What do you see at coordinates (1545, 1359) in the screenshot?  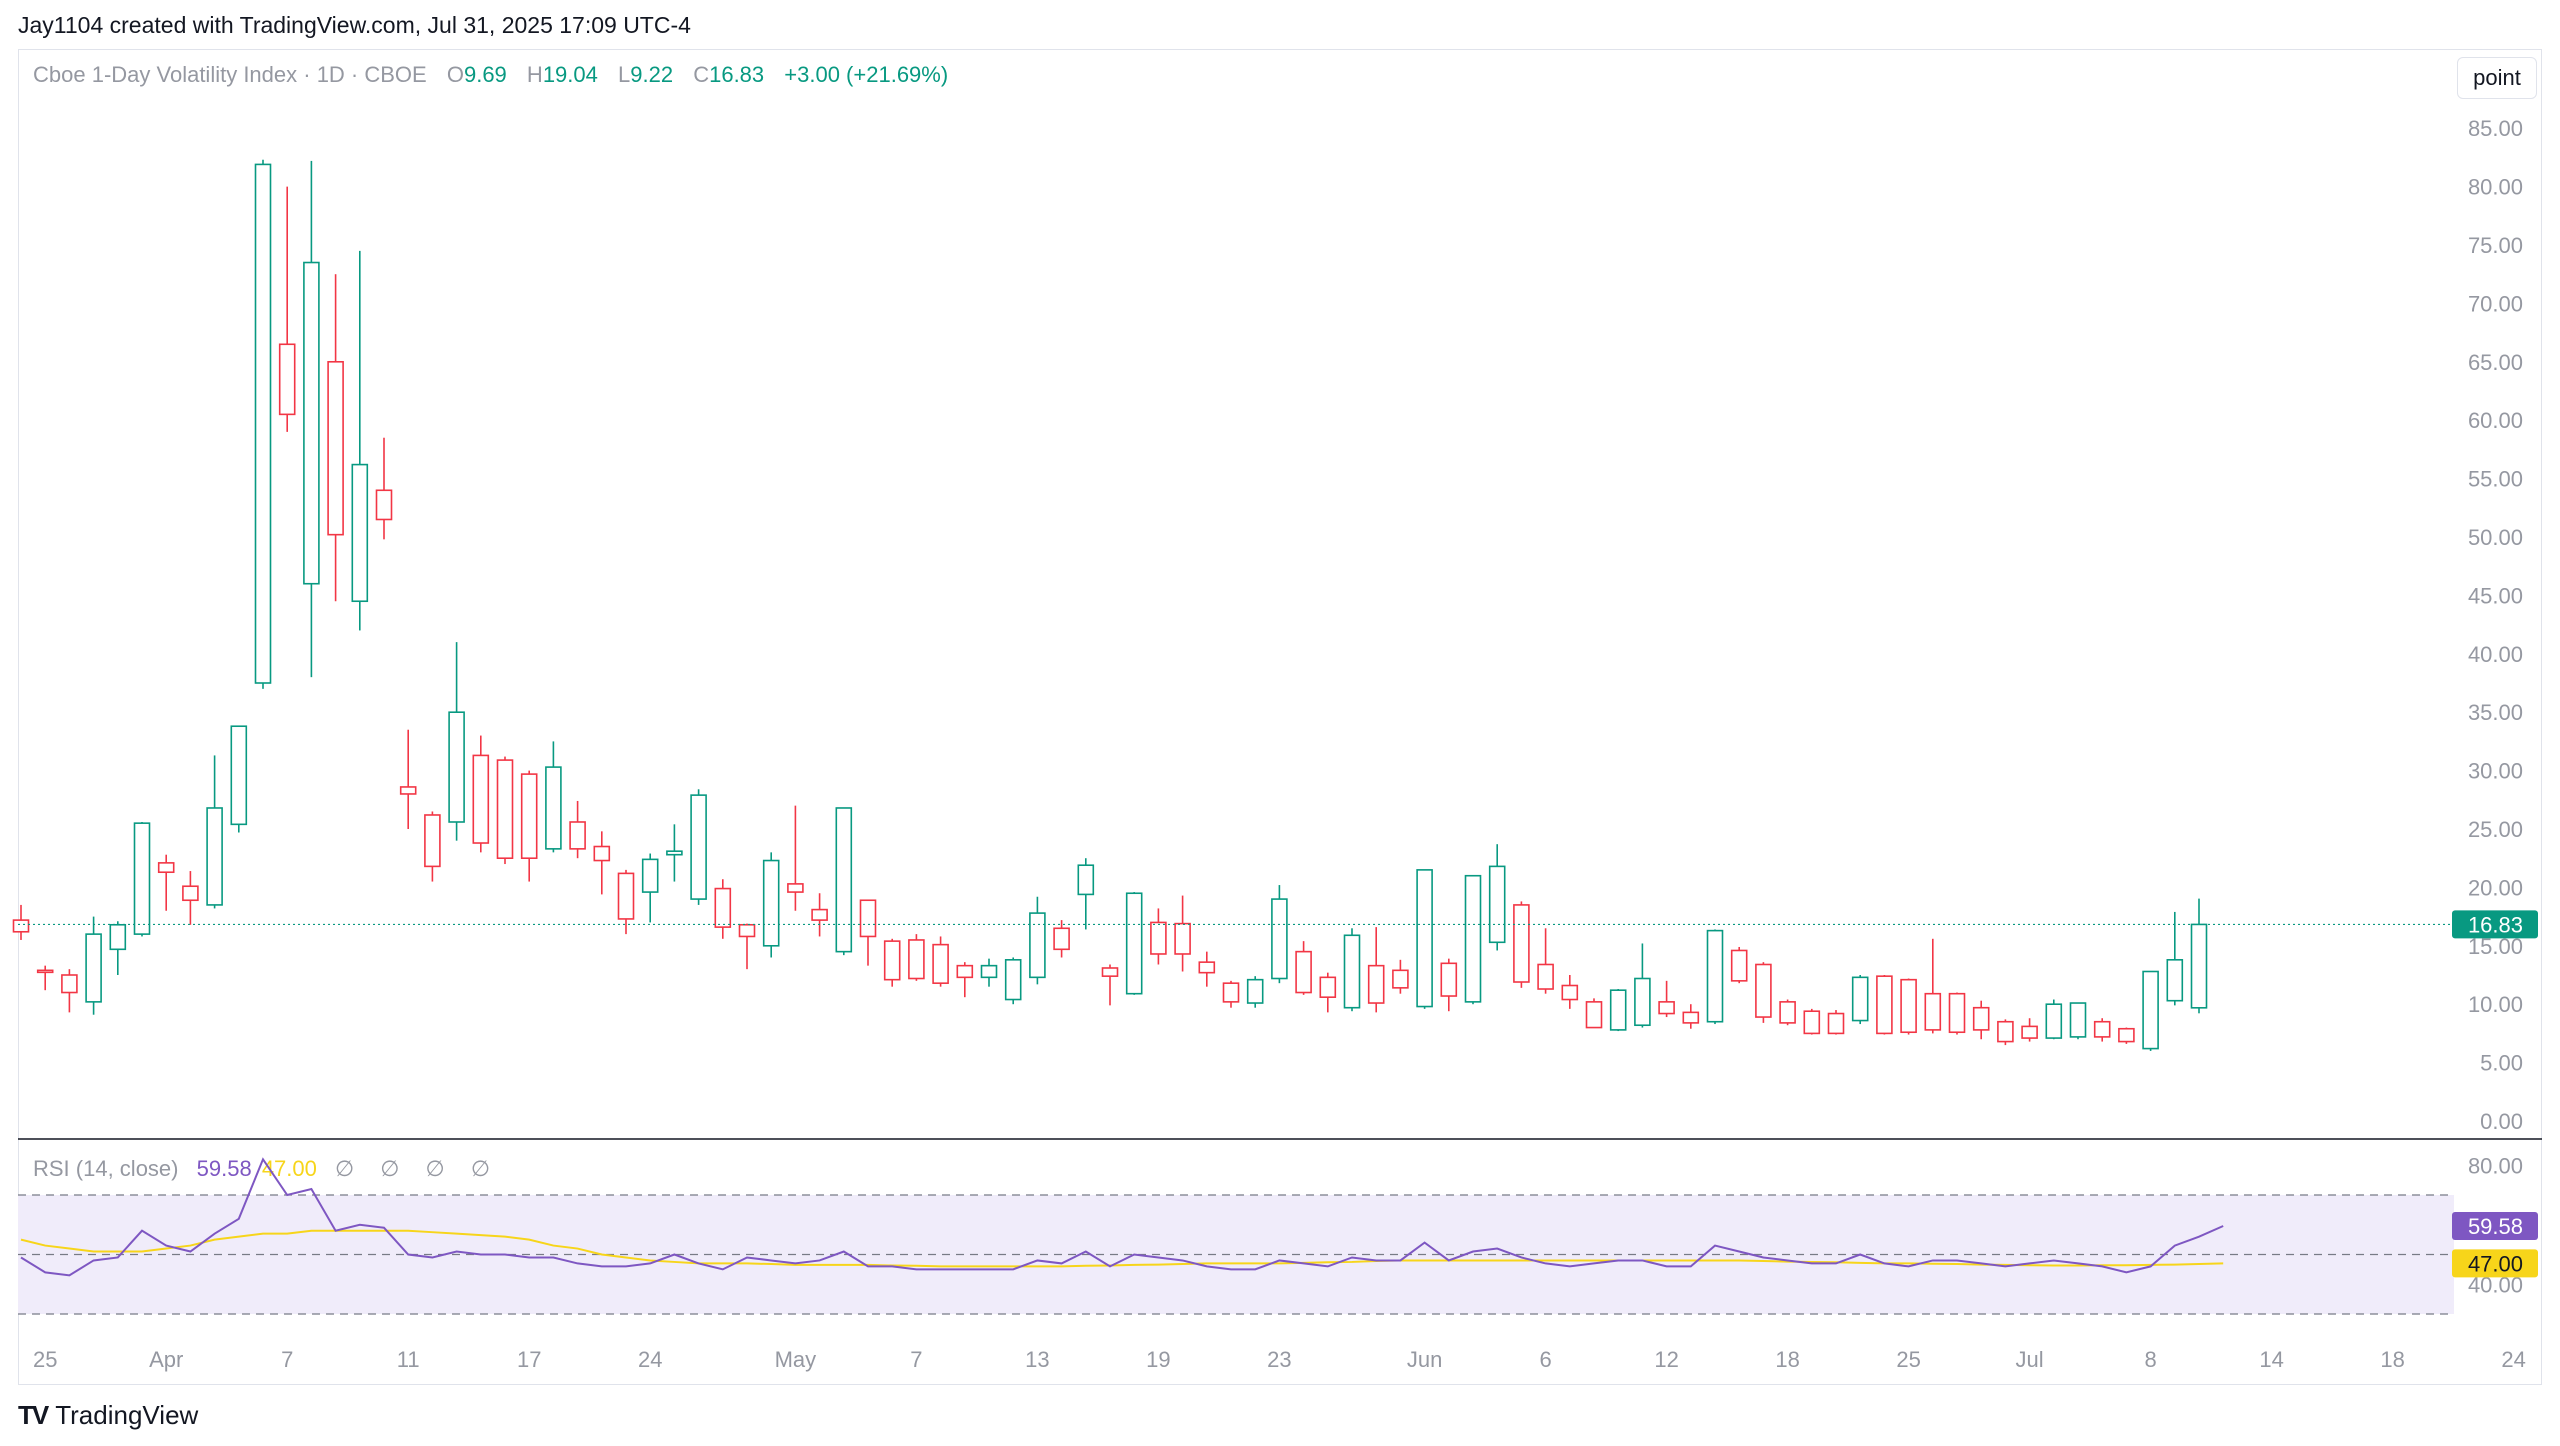 I see `time-axis-tick: 6` at bounding box center [1545, 1359].